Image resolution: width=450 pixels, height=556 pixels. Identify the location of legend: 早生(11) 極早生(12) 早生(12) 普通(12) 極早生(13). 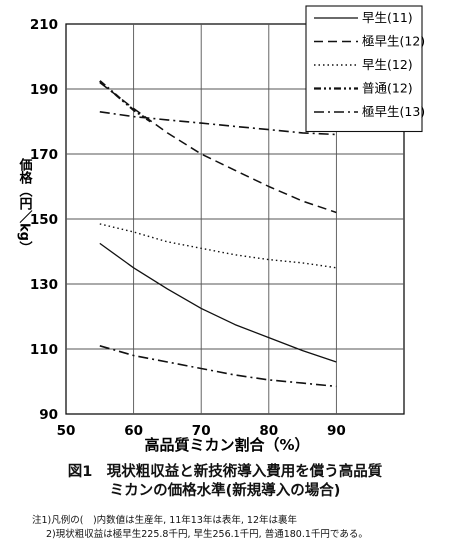
(365, 69).